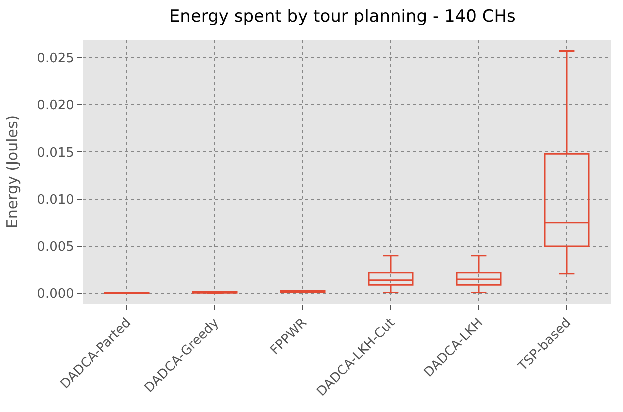 This screenshot has height=412, width=623. I want to click on y-tick-label: 0.000, so click(55, 294).